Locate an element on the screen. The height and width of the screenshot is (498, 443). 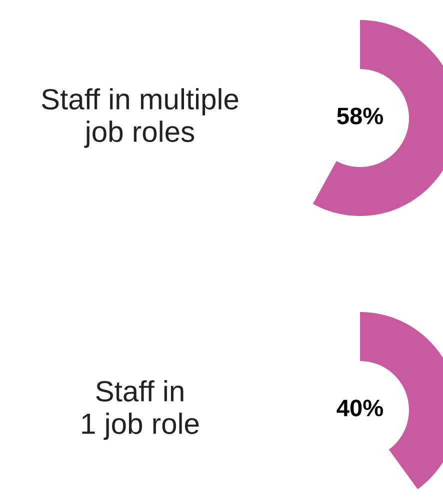
text: Staff in 1 job role is located at coordinates (140, 410).